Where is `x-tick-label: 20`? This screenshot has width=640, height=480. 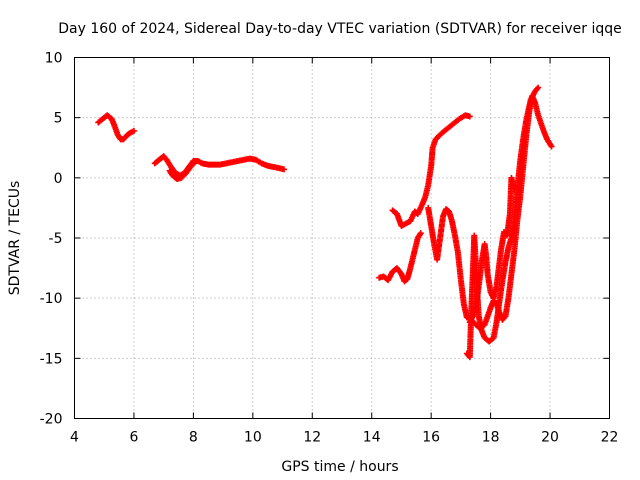 x-tick-label: 20 is located at coordinates (550, 438).